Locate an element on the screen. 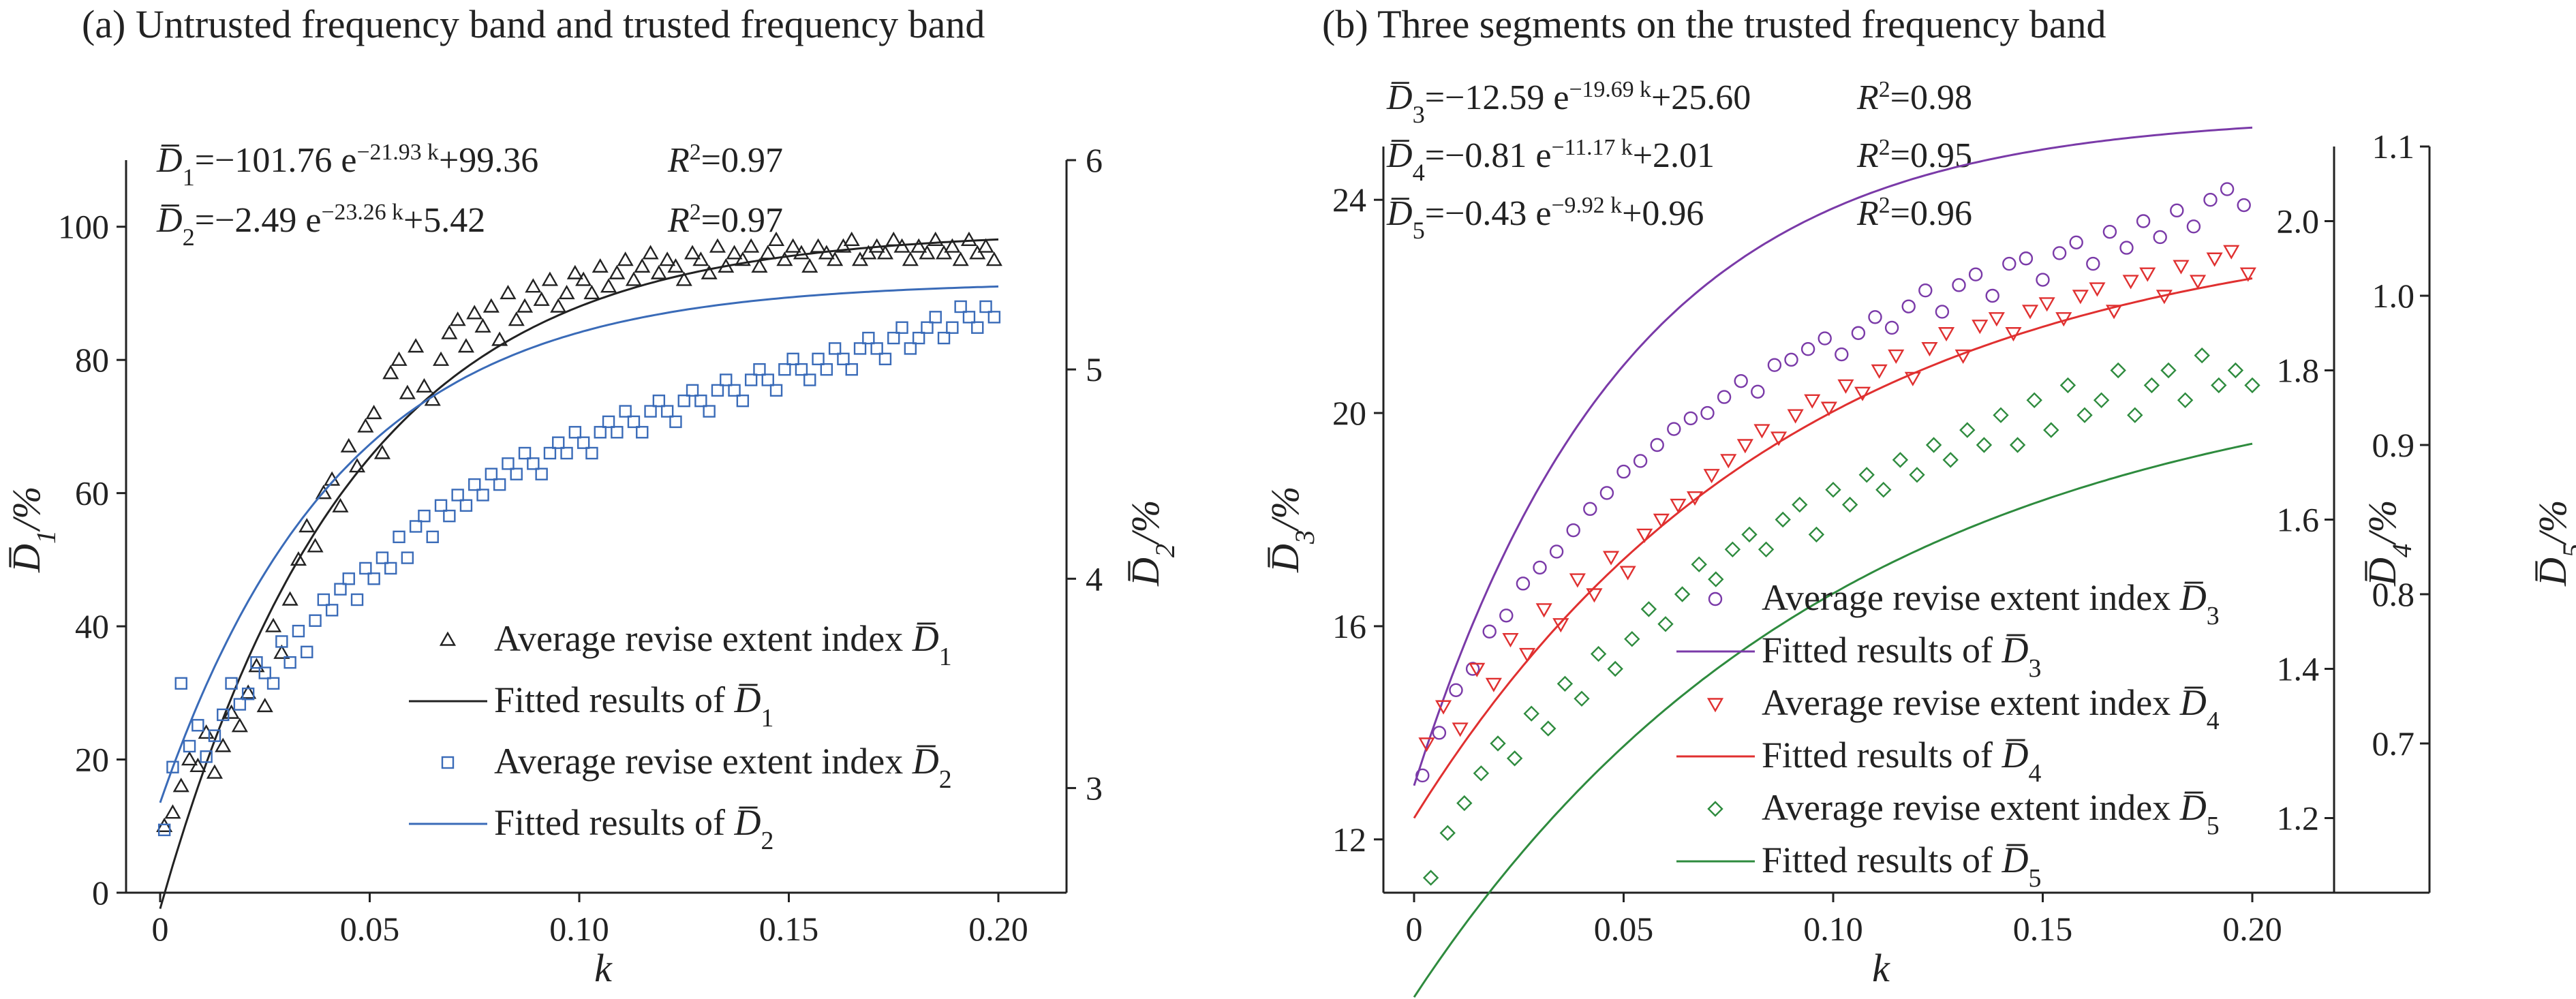 Image resolution: width=2576 pixels, height=999 pixels. y-right2-tick-label: 0.7 is located at coordinates (2393, 743).